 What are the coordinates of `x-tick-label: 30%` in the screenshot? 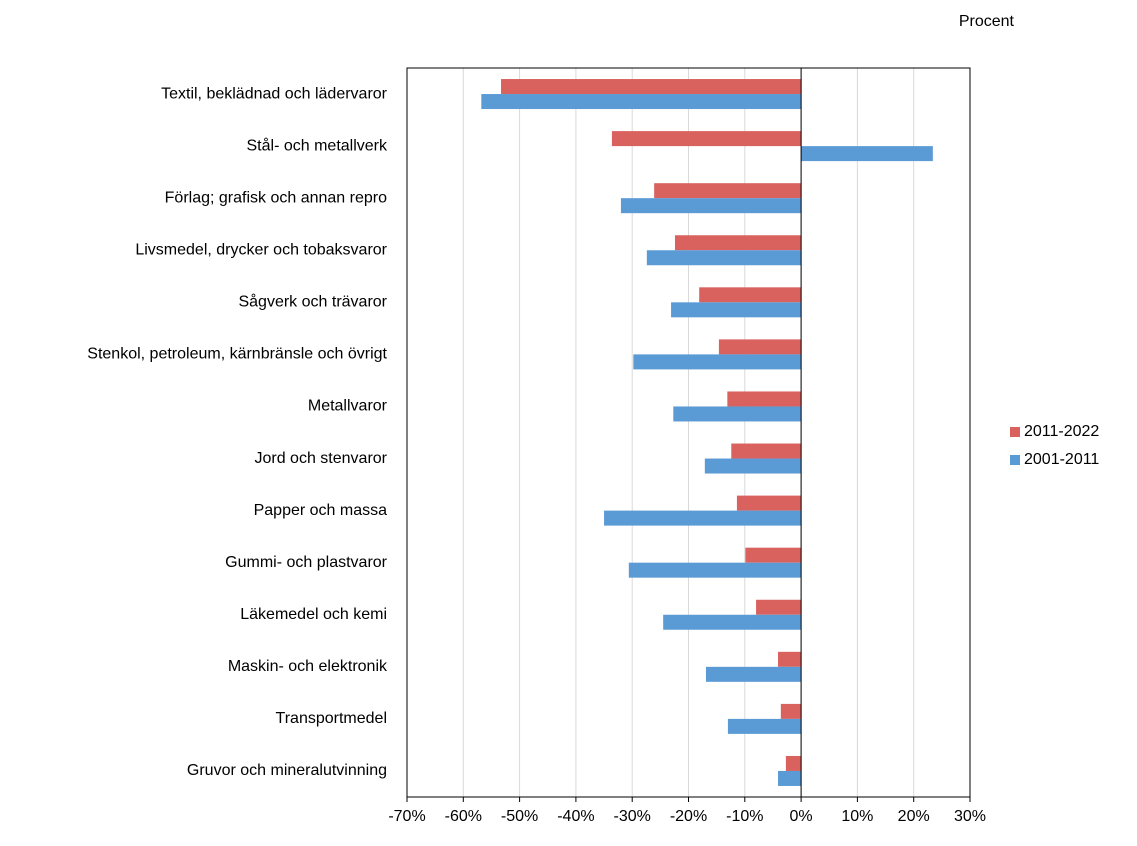 It's located at (970, 816).